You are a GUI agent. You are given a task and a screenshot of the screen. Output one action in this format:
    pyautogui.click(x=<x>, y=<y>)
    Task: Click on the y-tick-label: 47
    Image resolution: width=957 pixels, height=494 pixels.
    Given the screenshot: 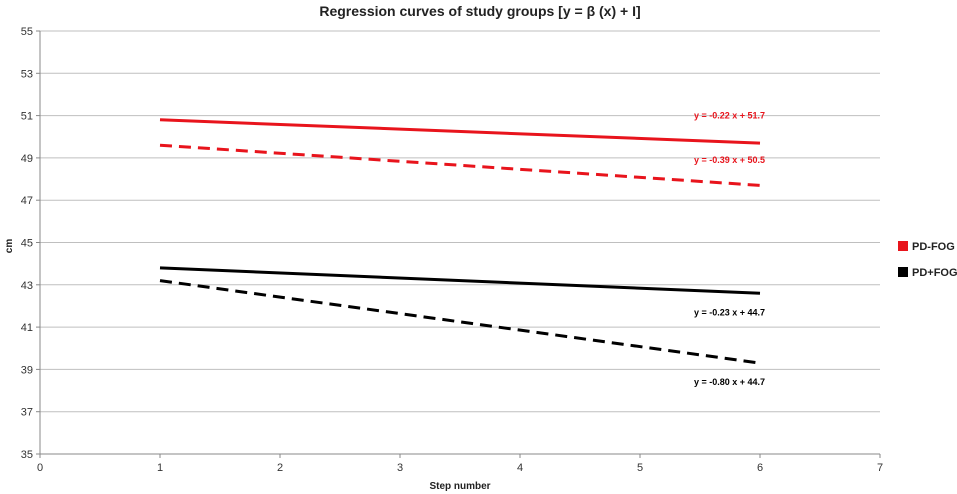 What is the action you would take?
    pyautogui.click(x=27, y=201)
    